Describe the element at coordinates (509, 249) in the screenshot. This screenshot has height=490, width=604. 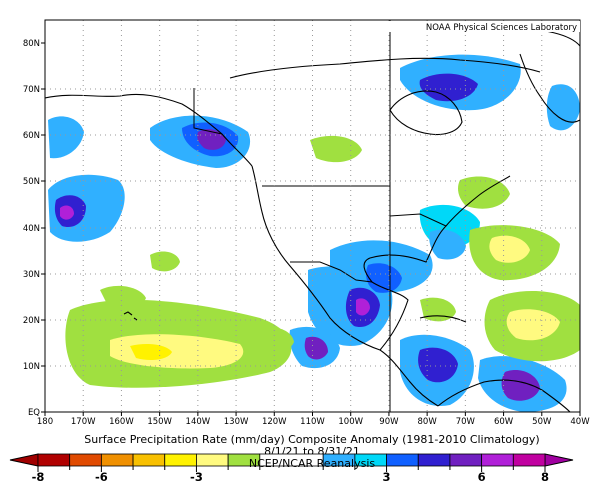
I see `dry-anomaly-central-atlantic-core` at that location.